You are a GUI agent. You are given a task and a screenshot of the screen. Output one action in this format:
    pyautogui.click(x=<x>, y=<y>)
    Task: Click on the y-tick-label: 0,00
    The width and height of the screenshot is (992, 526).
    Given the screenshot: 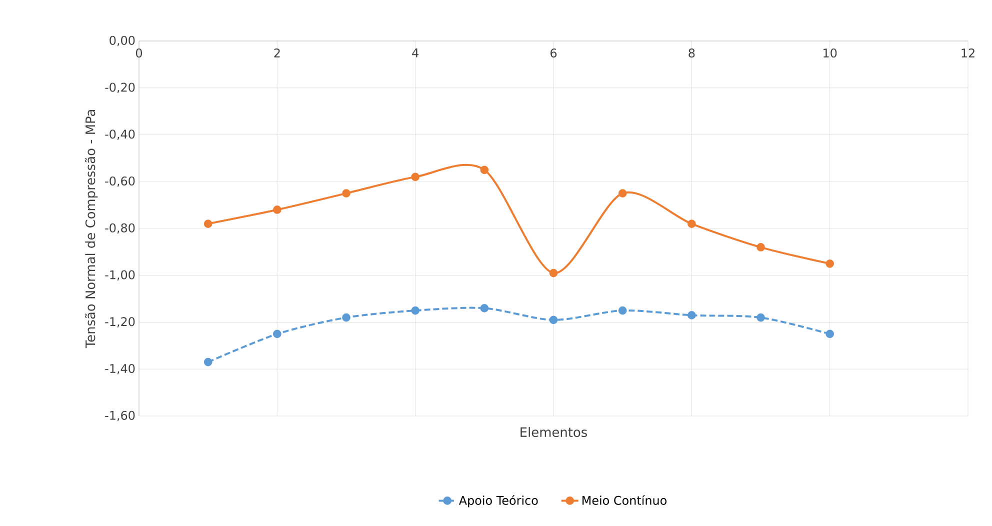 What is the action you would take?
    pyautogui.click(x=122, y=41)
    